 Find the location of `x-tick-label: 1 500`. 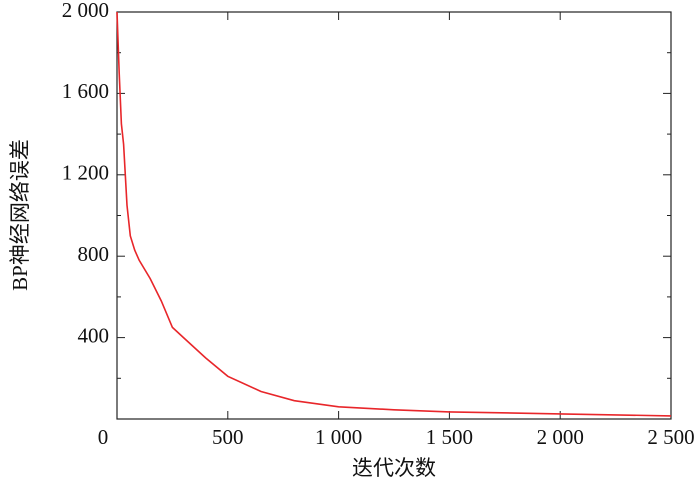

x-tick-label: 1 500 is located at coordinates (449, 437).